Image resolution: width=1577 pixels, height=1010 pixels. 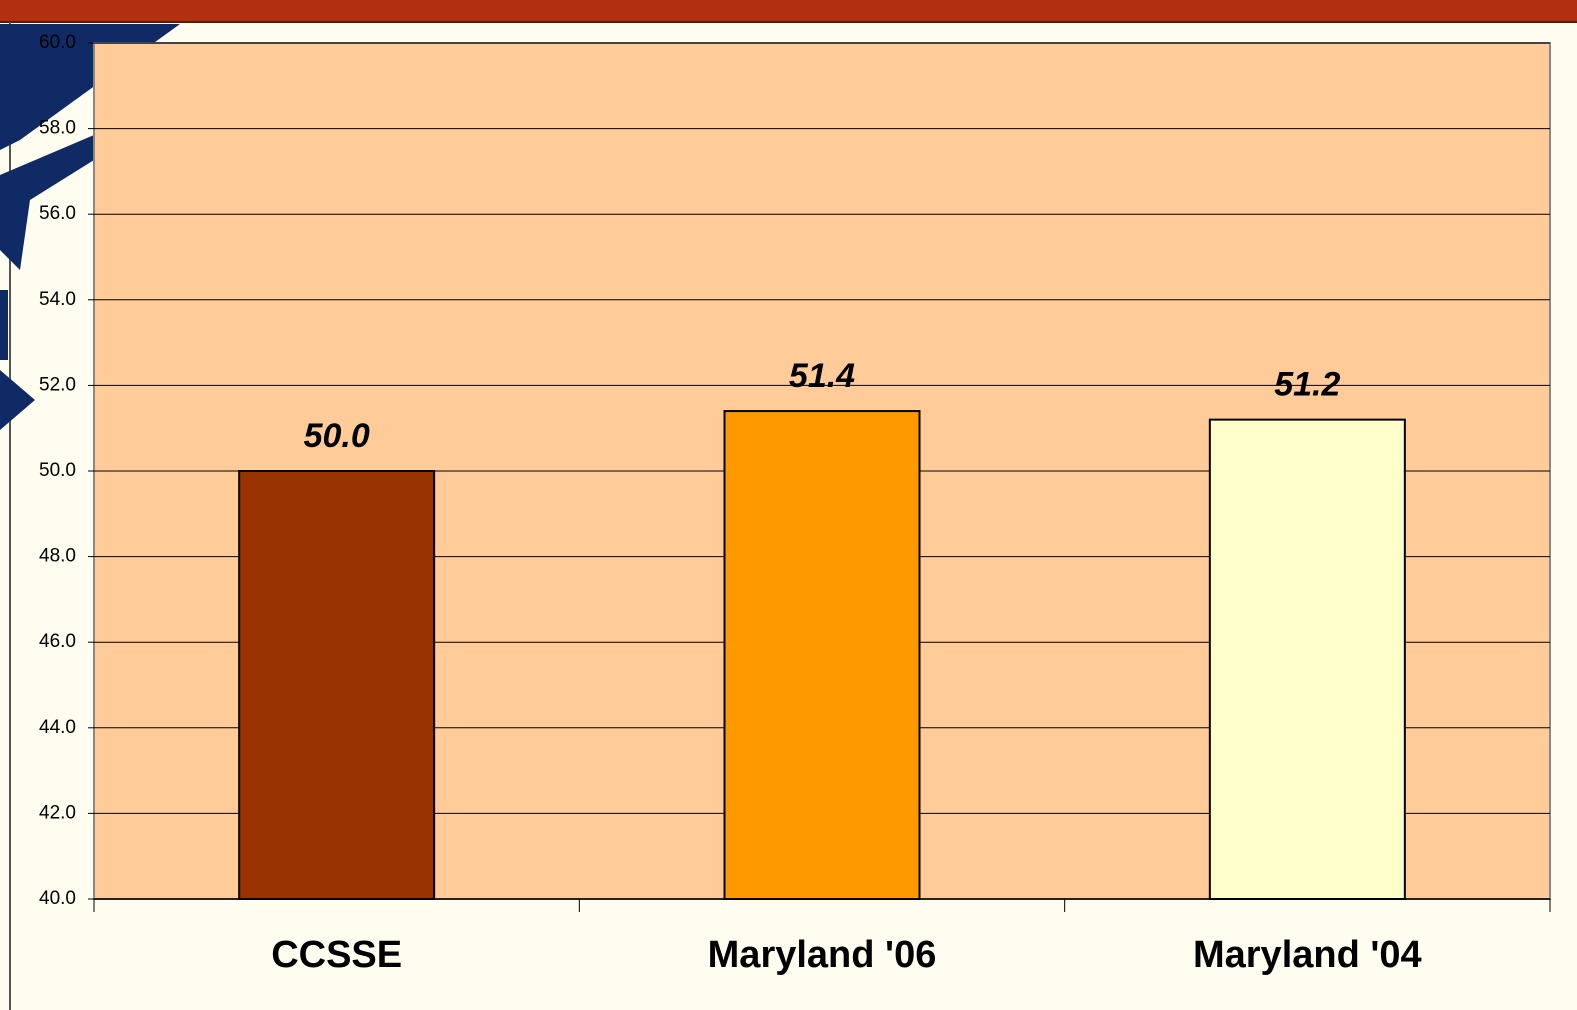 What do you see at coordinates (57, 42) in the screenshot?
I see `y-tick-label: 60.0` at bounding box center [57, 42].